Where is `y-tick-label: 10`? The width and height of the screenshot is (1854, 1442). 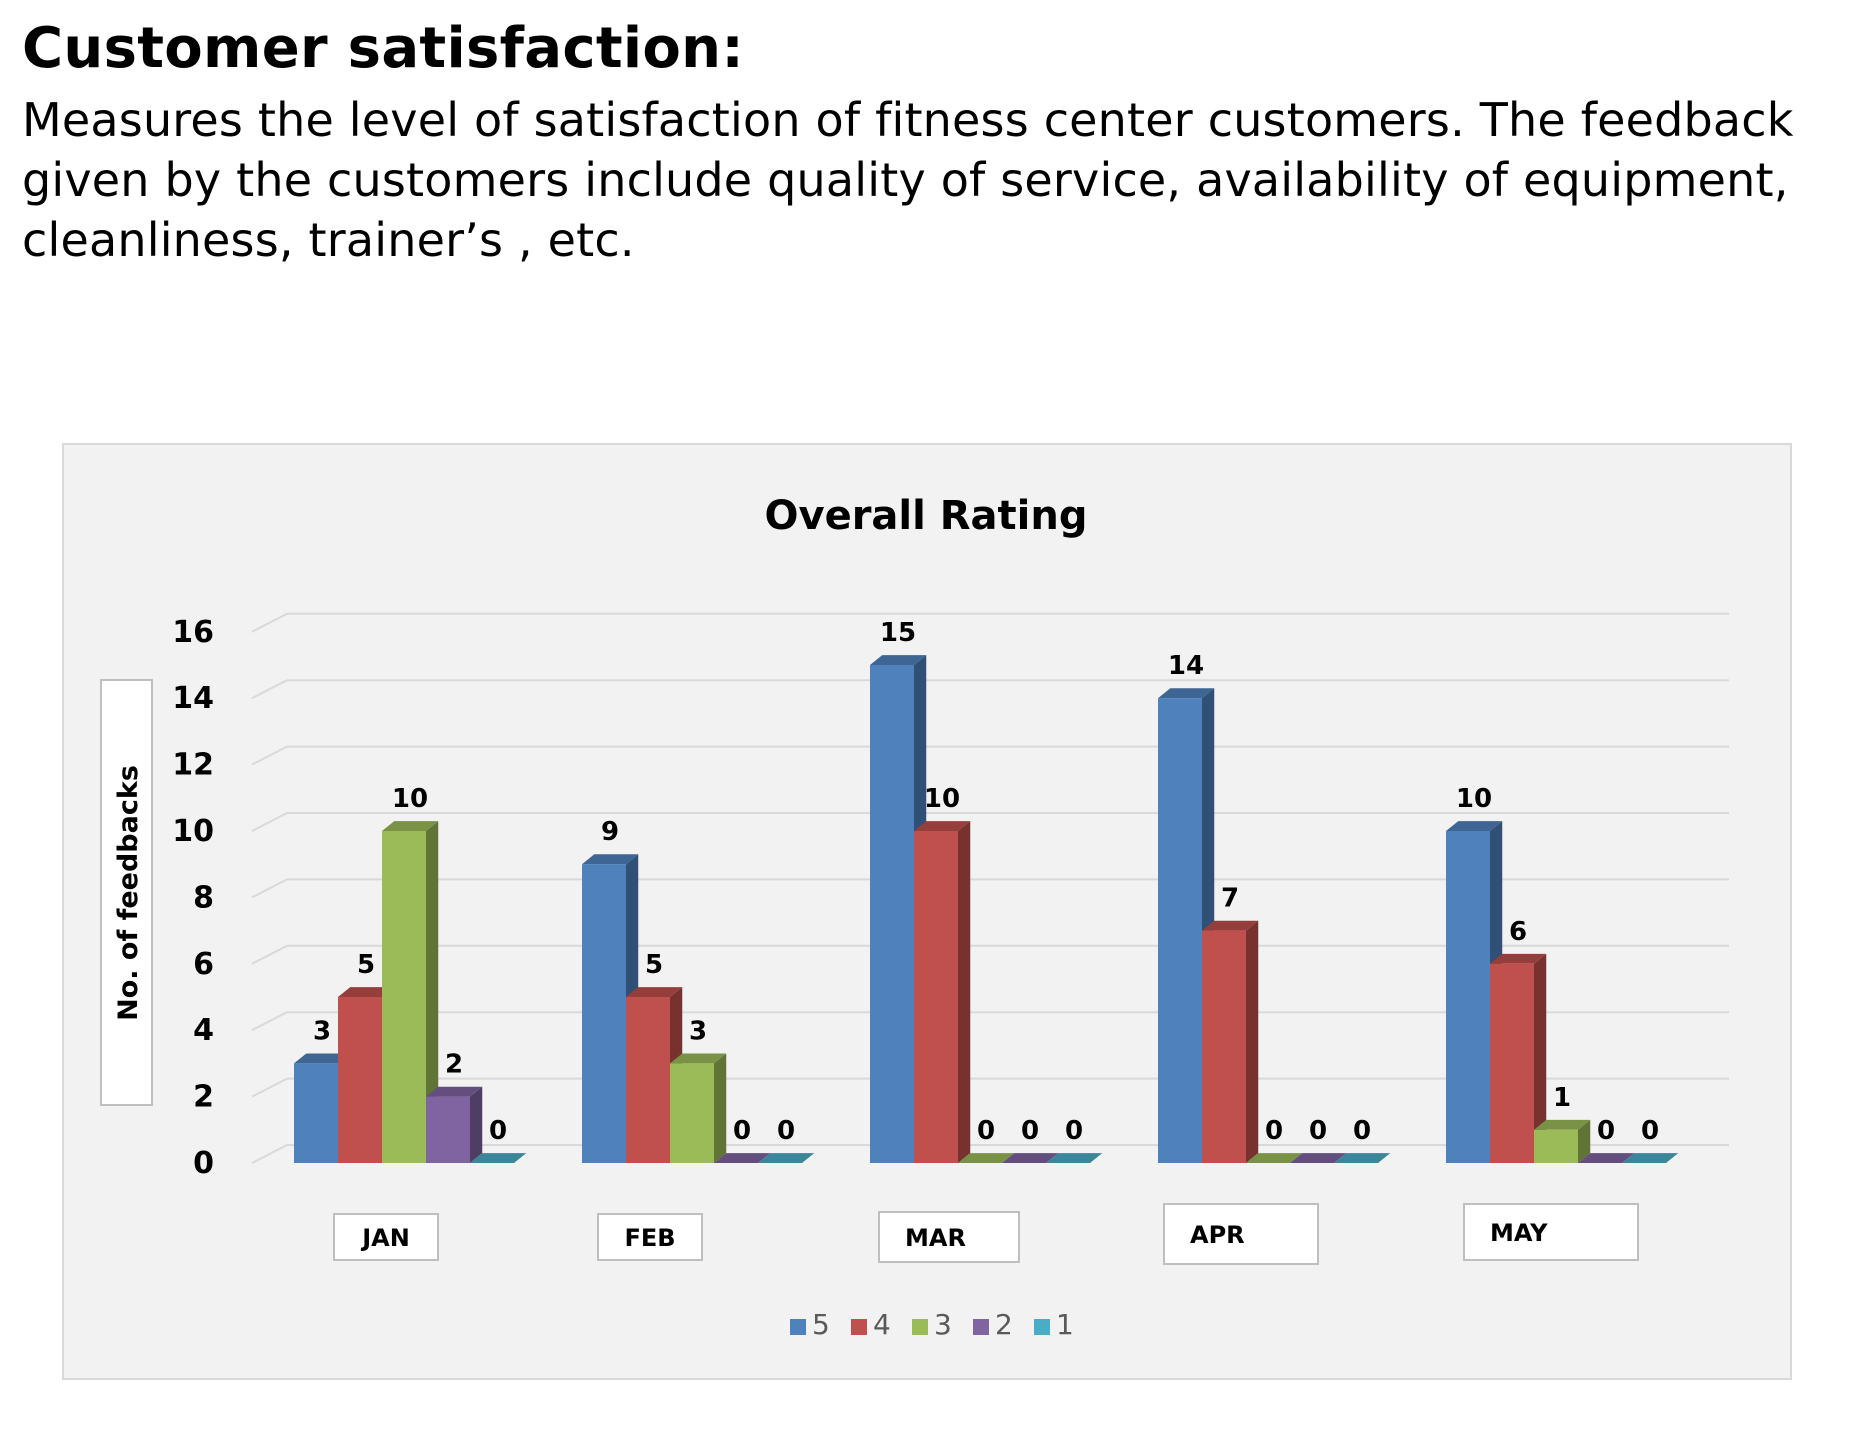
y-tick-label: 10 is located at coordinates (193, 831).